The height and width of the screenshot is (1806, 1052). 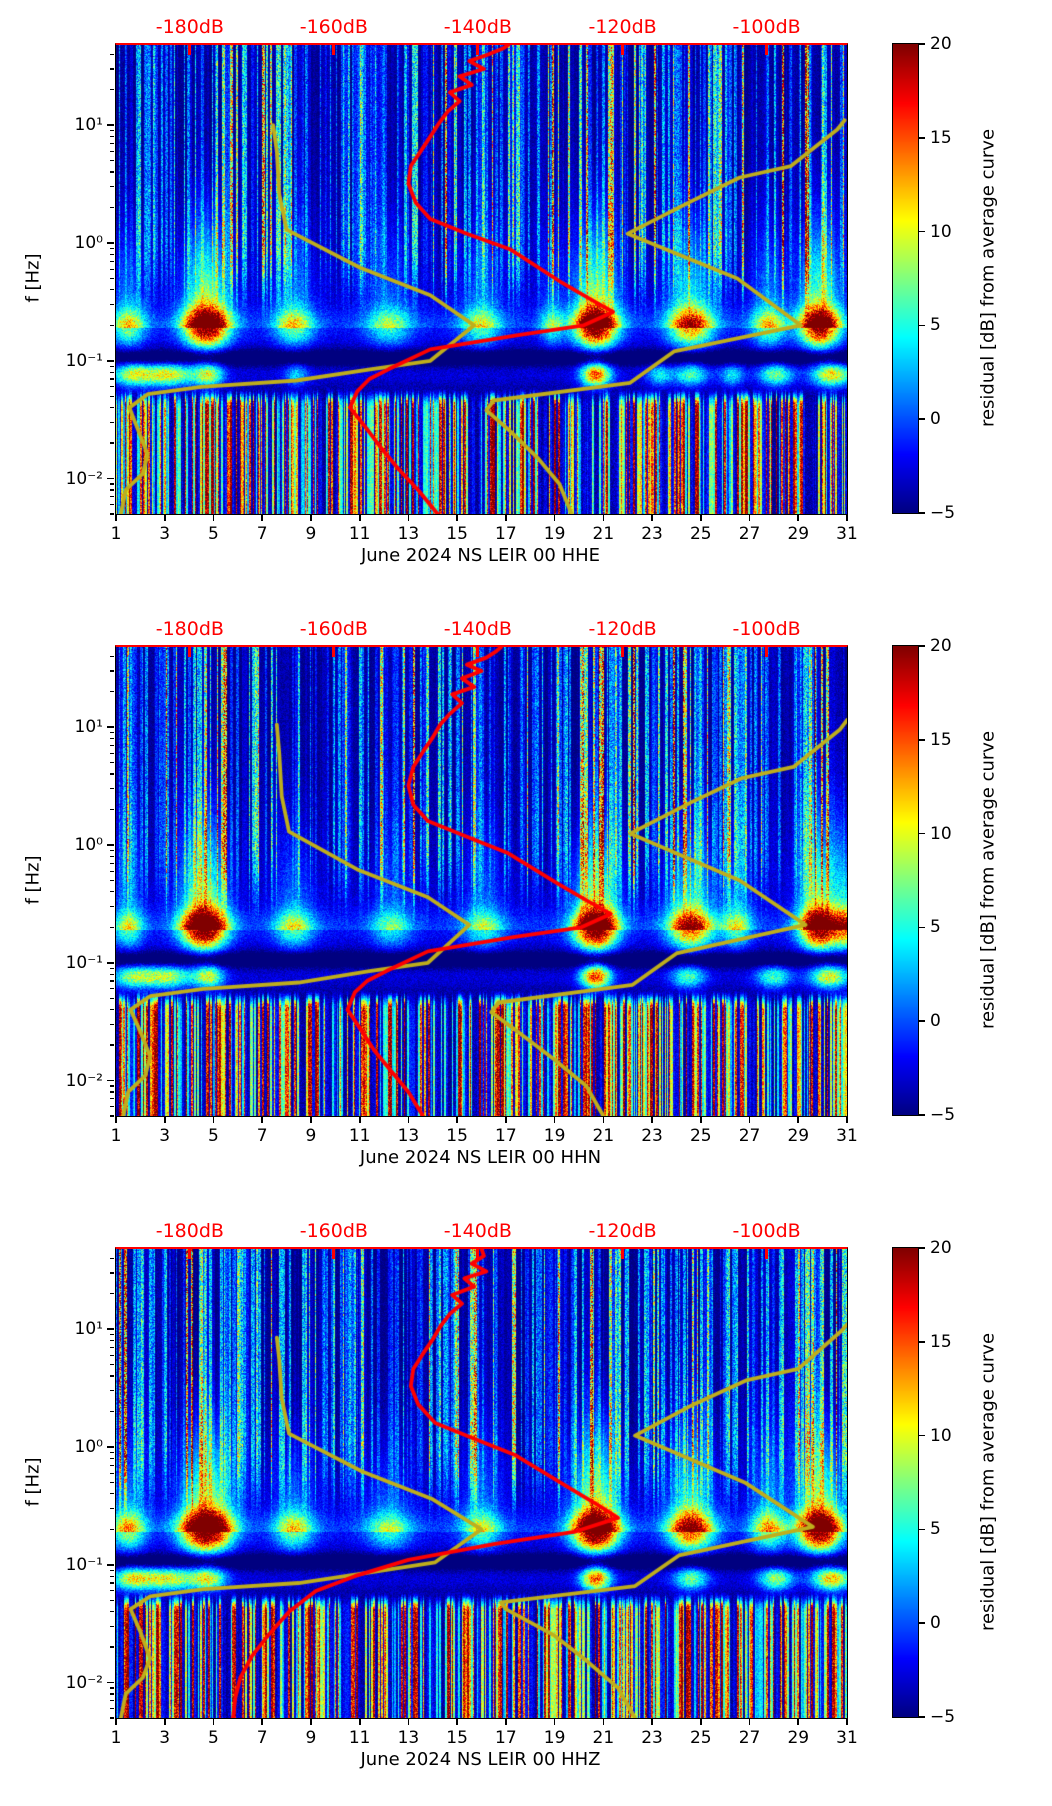 I want to click on x-tick-label: 13, so click(x=408, y=534).